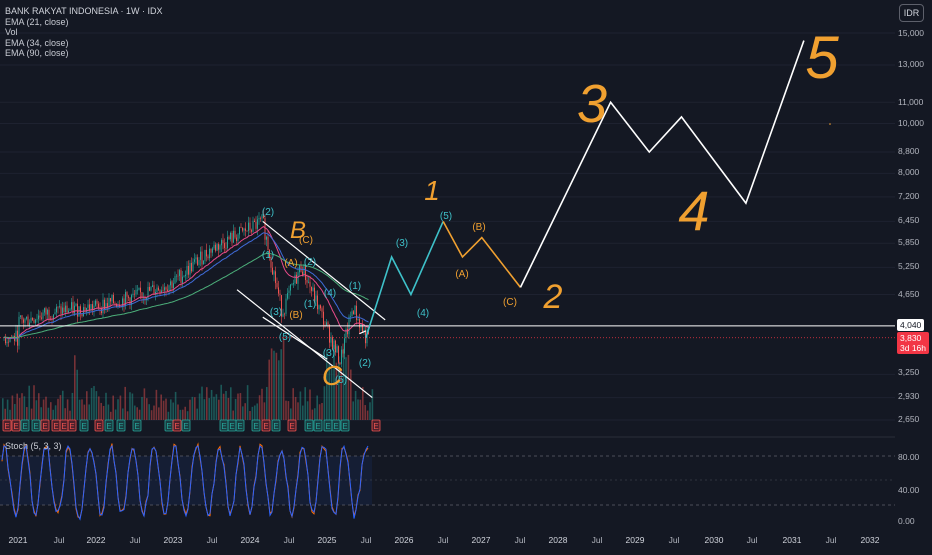 This screenshot has height=555, width=932. I want to click on wave-label-cyan: (3), so click(402, 243).